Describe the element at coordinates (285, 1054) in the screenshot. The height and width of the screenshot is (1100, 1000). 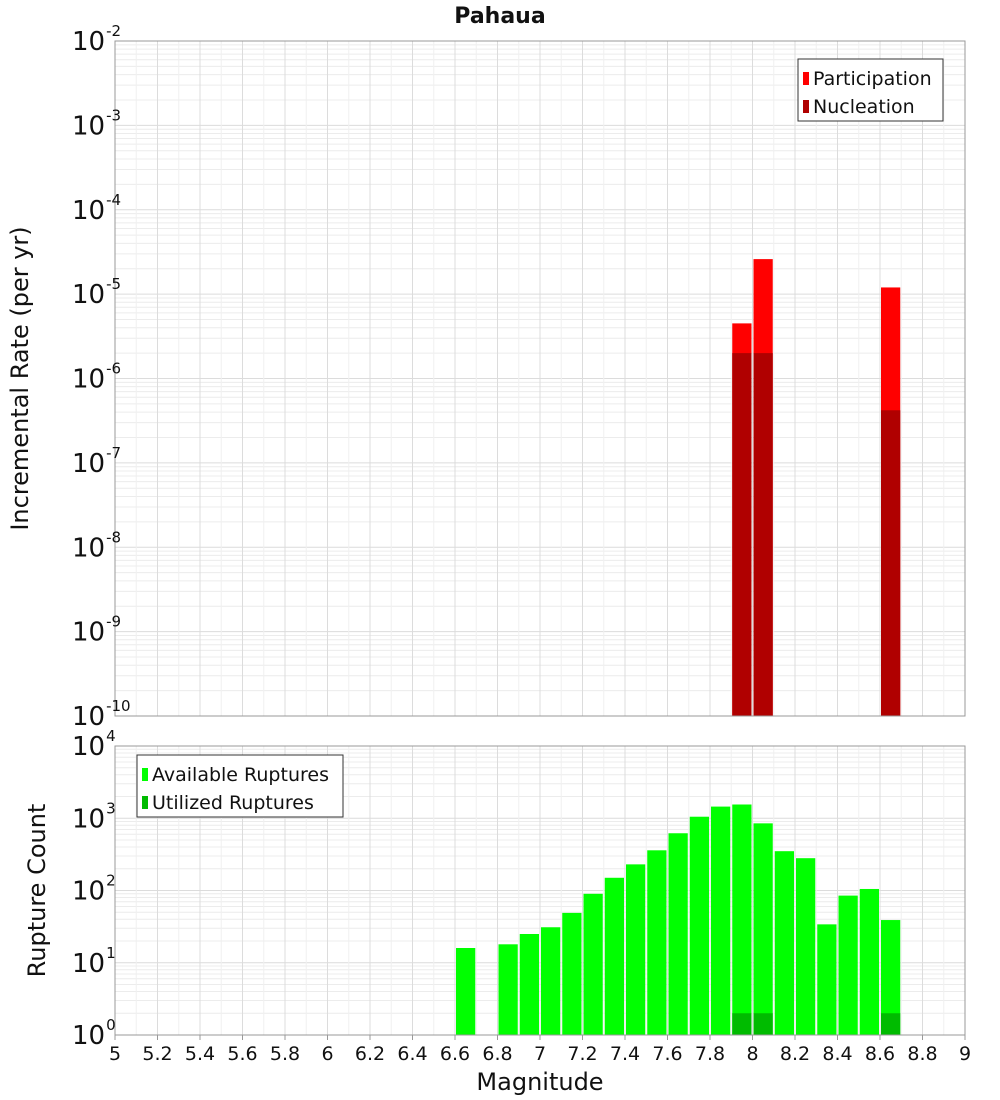
I see `x-tick-label: 5.8` at that location.